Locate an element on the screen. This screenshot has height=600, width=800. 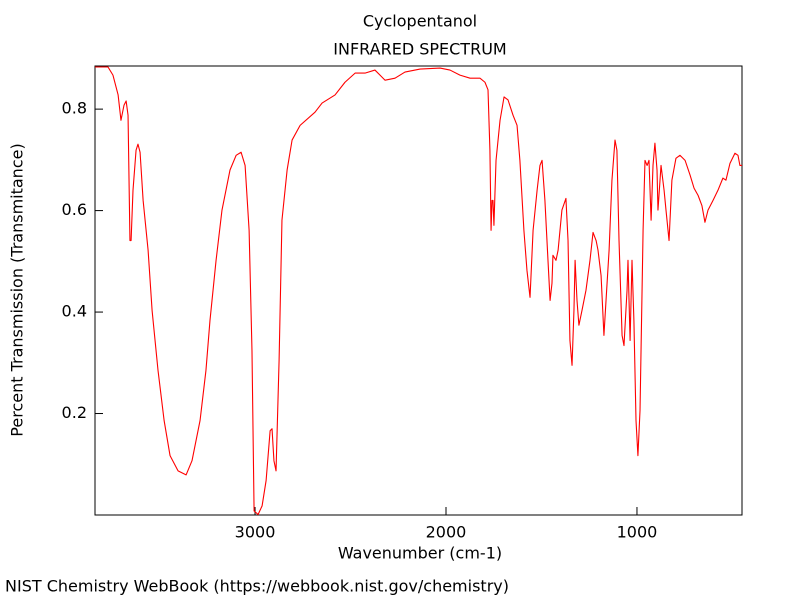
x-tick-label: 2000 is located at coordinates (446, 532).